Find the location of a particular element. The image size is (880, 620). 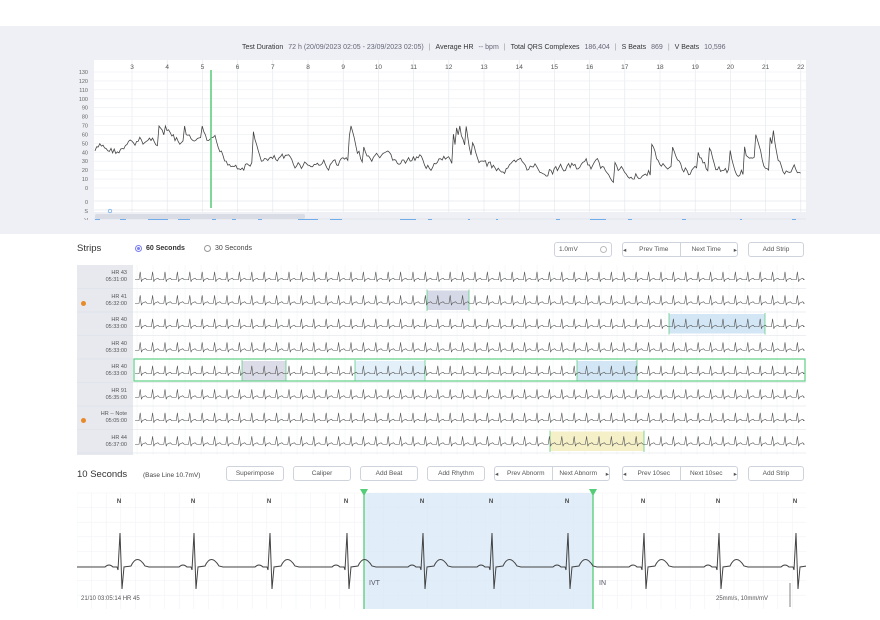

gain-select: 1.0mV is located at coordinates (583, 249).